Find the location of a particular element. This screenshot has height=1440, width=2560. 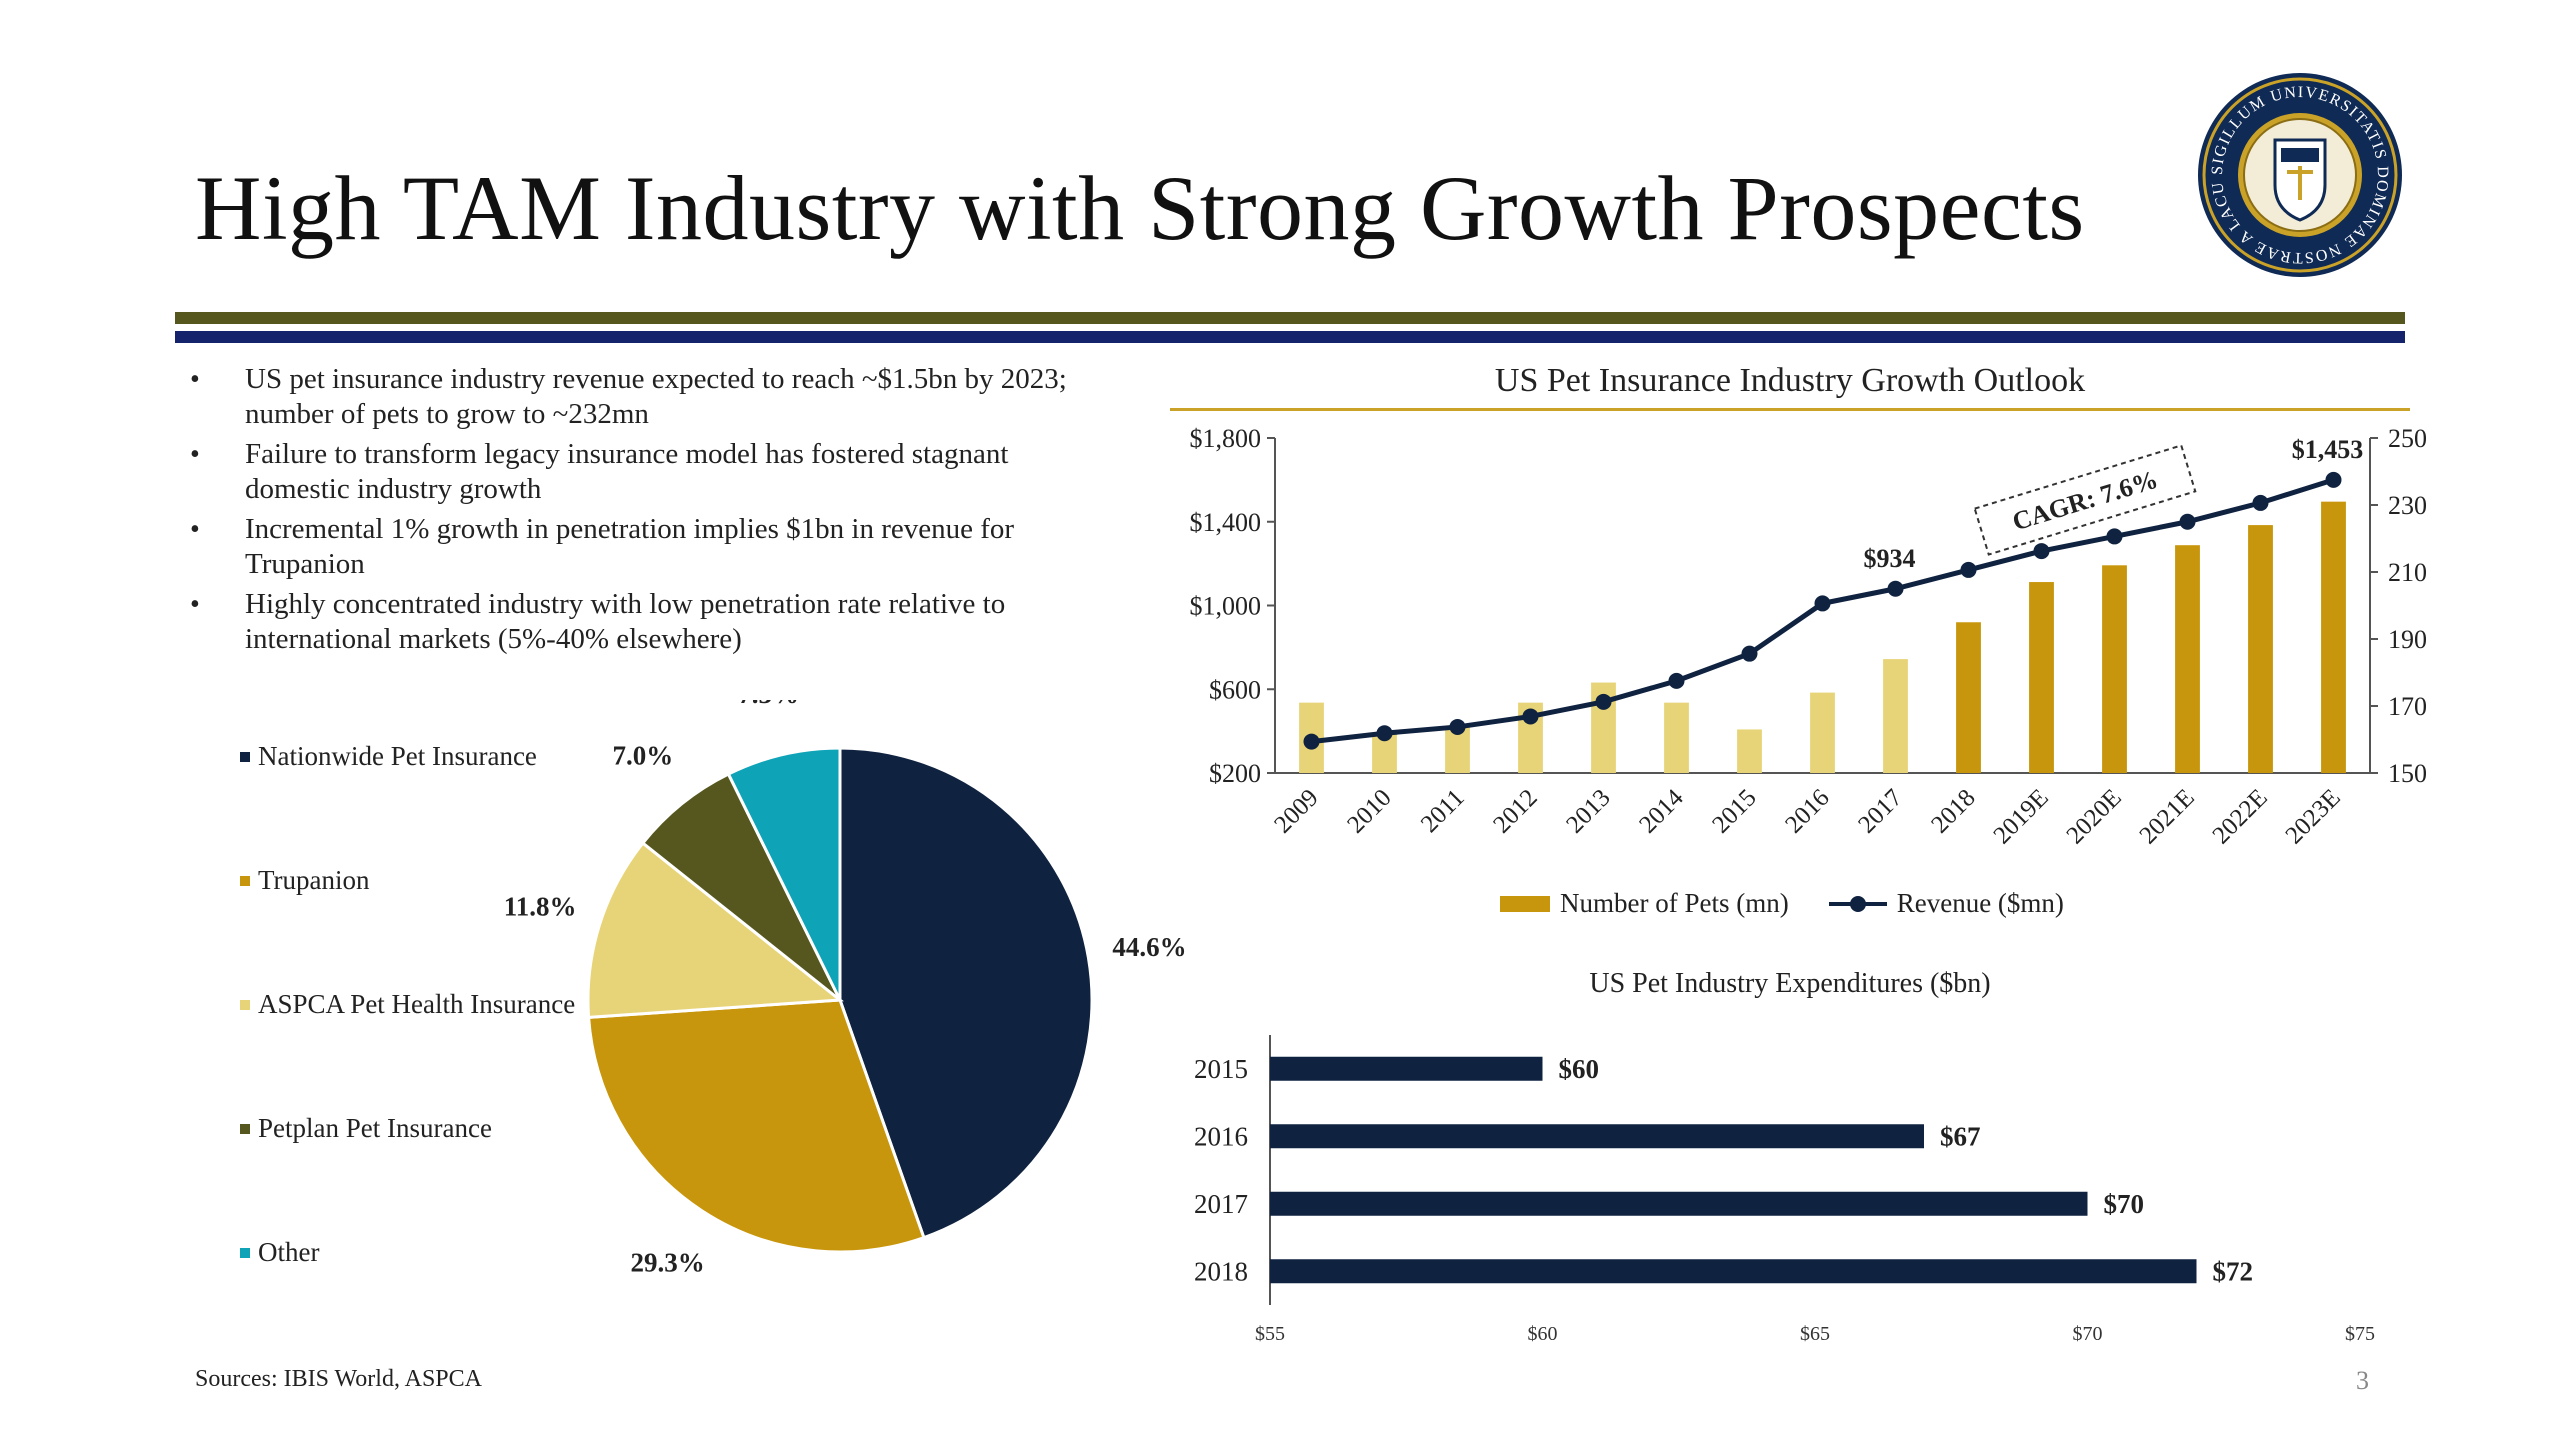

x-axis-tick-label: 2022E is located at coordinates (2239, 816).